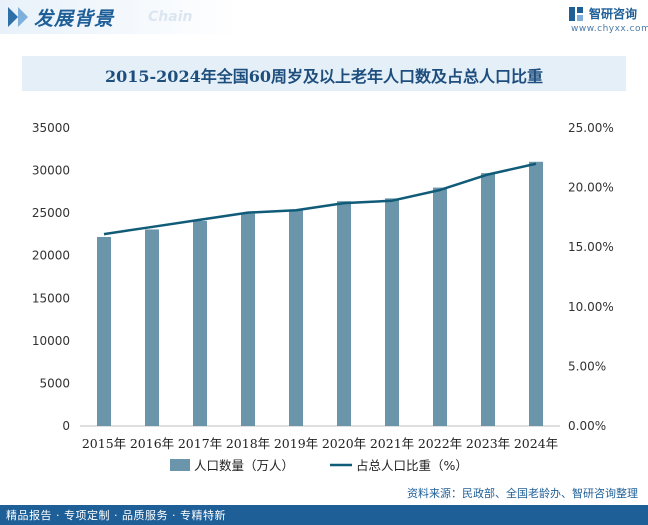  I want to click on section-title: 发展背景, so click(74, 19).